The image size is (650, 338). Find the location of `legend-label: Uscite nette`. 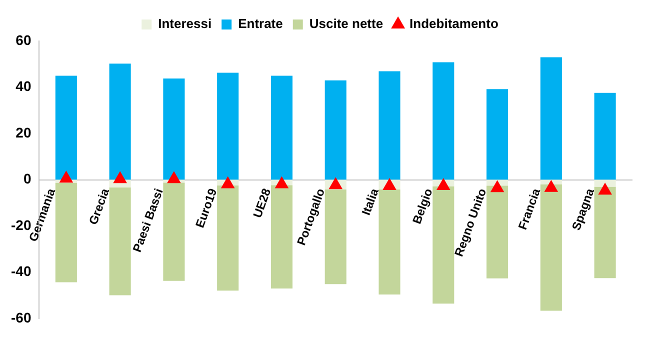

legend-label: Uscite nette is located at coordinates (346, 24).